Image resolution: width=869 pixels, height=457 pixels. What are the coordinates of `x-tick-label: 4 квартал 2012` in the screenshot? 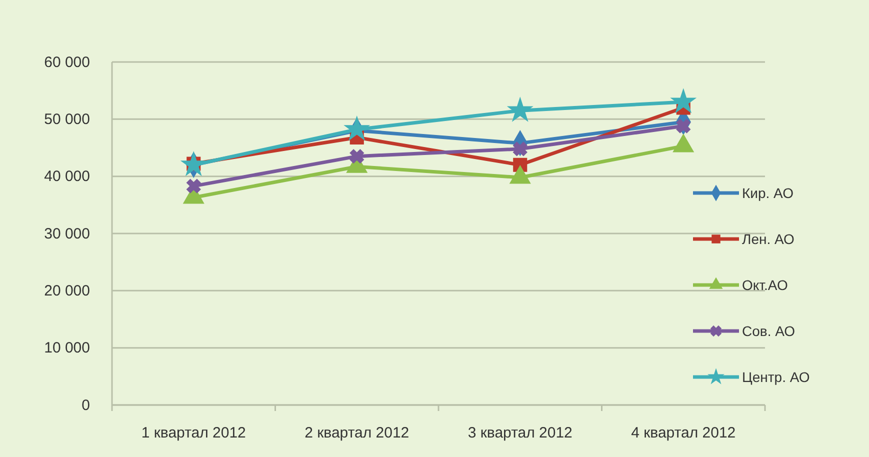 It's located at (683, 433).